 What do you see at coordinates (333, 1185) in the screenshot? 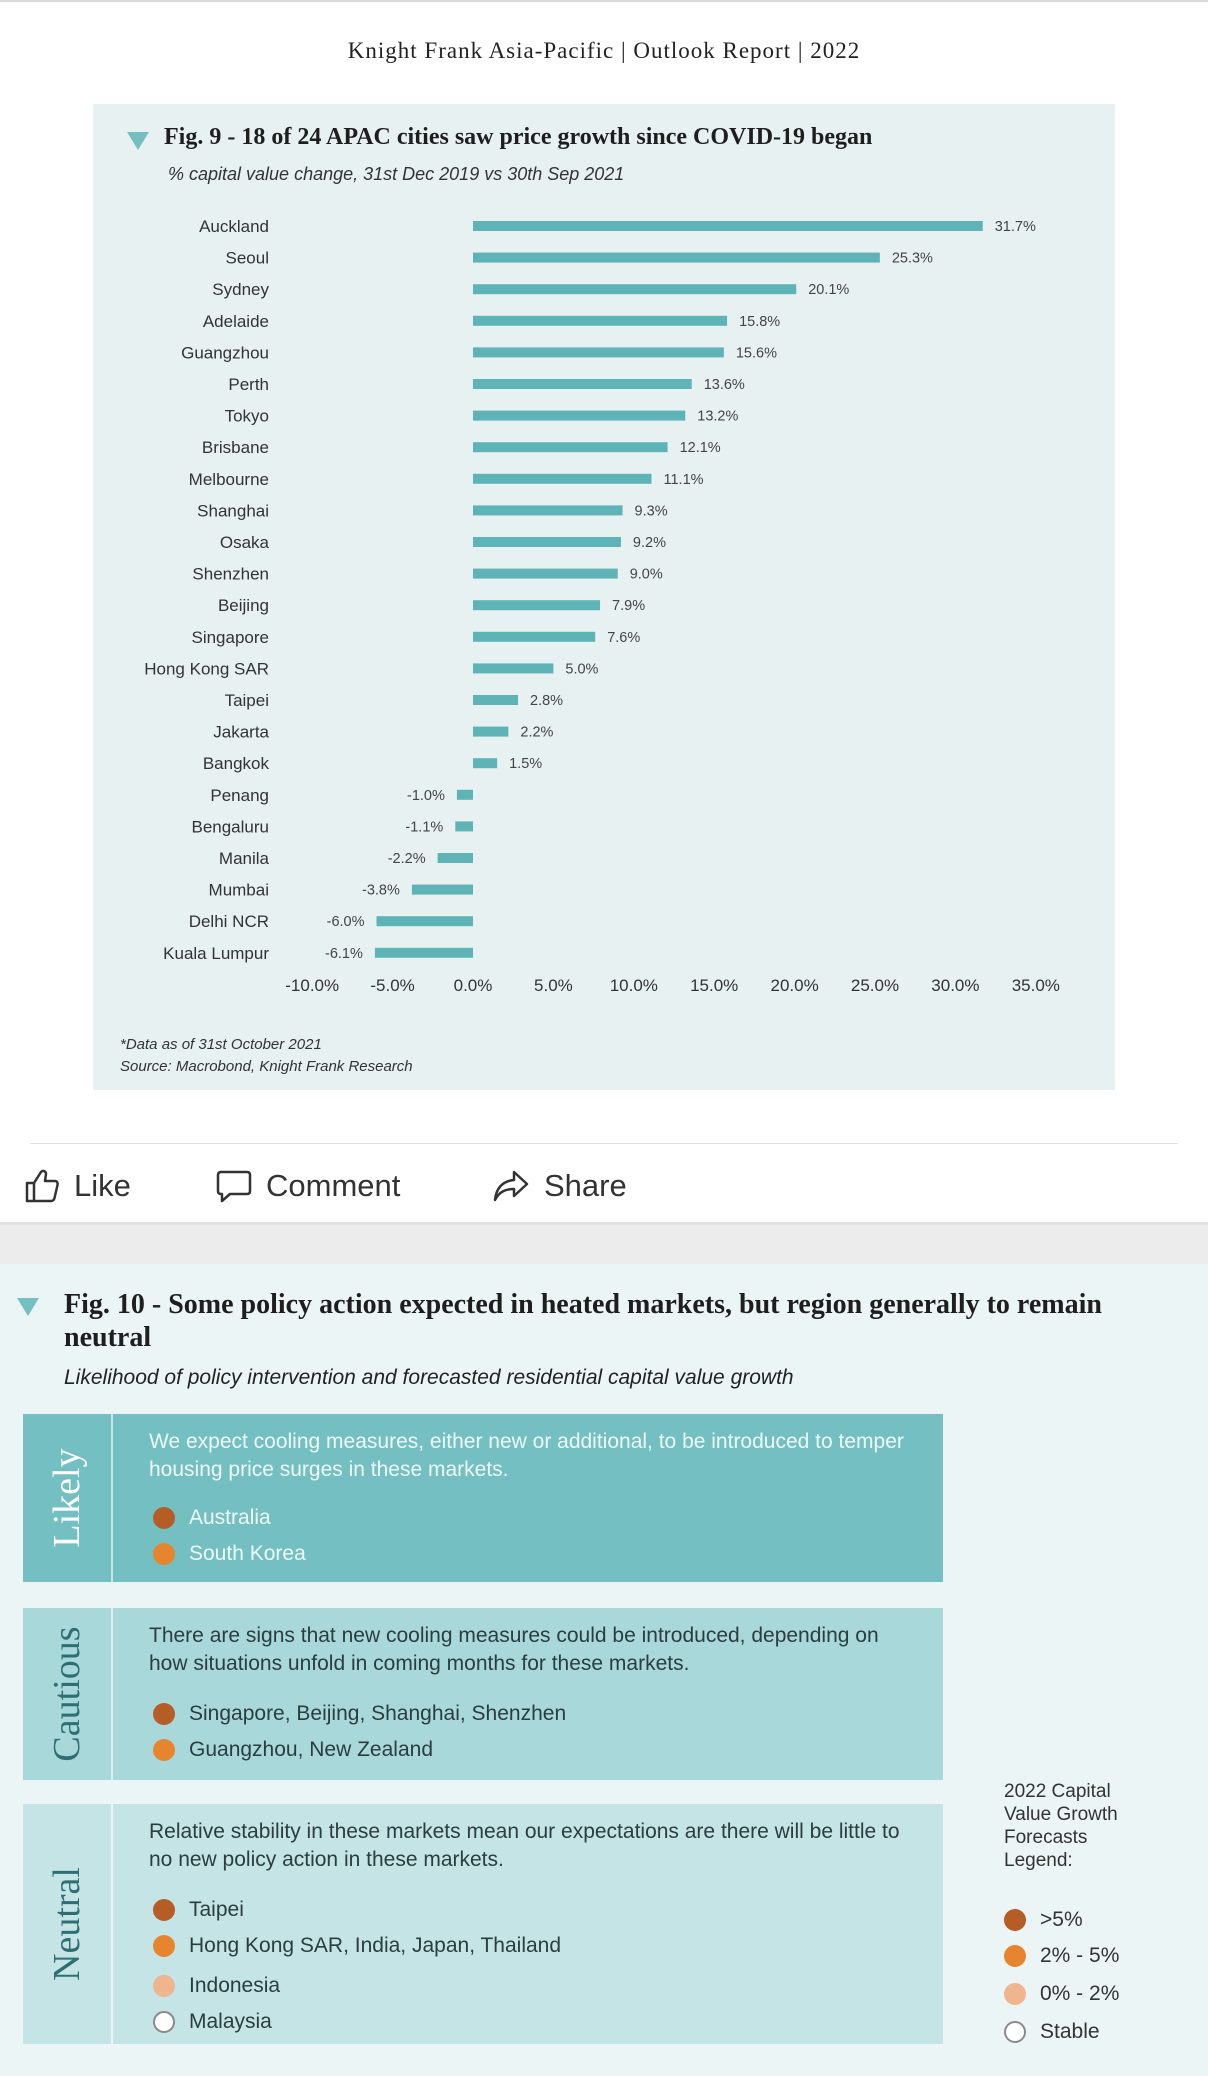
I see `comment-label: Comment` at bounding box center [333, 1185].